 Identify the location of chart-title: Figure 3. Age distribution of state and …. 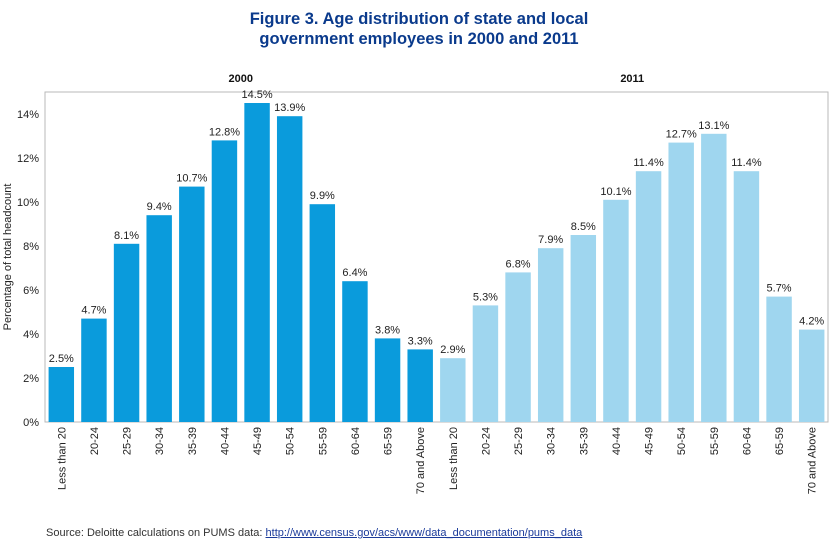
(419, 29).